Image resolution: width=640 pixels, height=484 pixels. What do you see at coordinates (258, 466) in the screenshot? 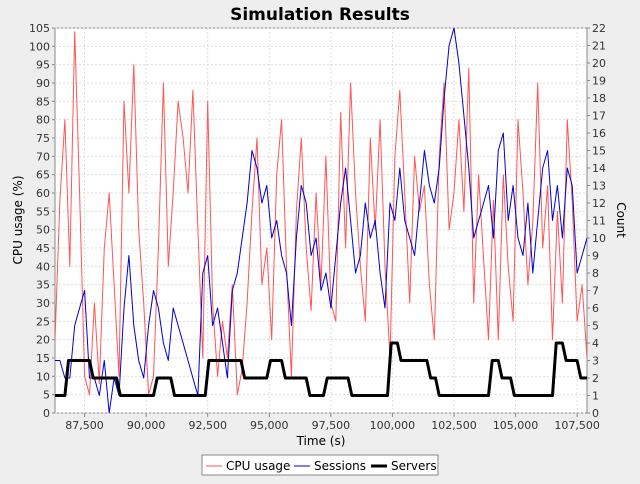
I see `legend-label-cpu-usage: CPU usage` at bounding box center [258, 466].